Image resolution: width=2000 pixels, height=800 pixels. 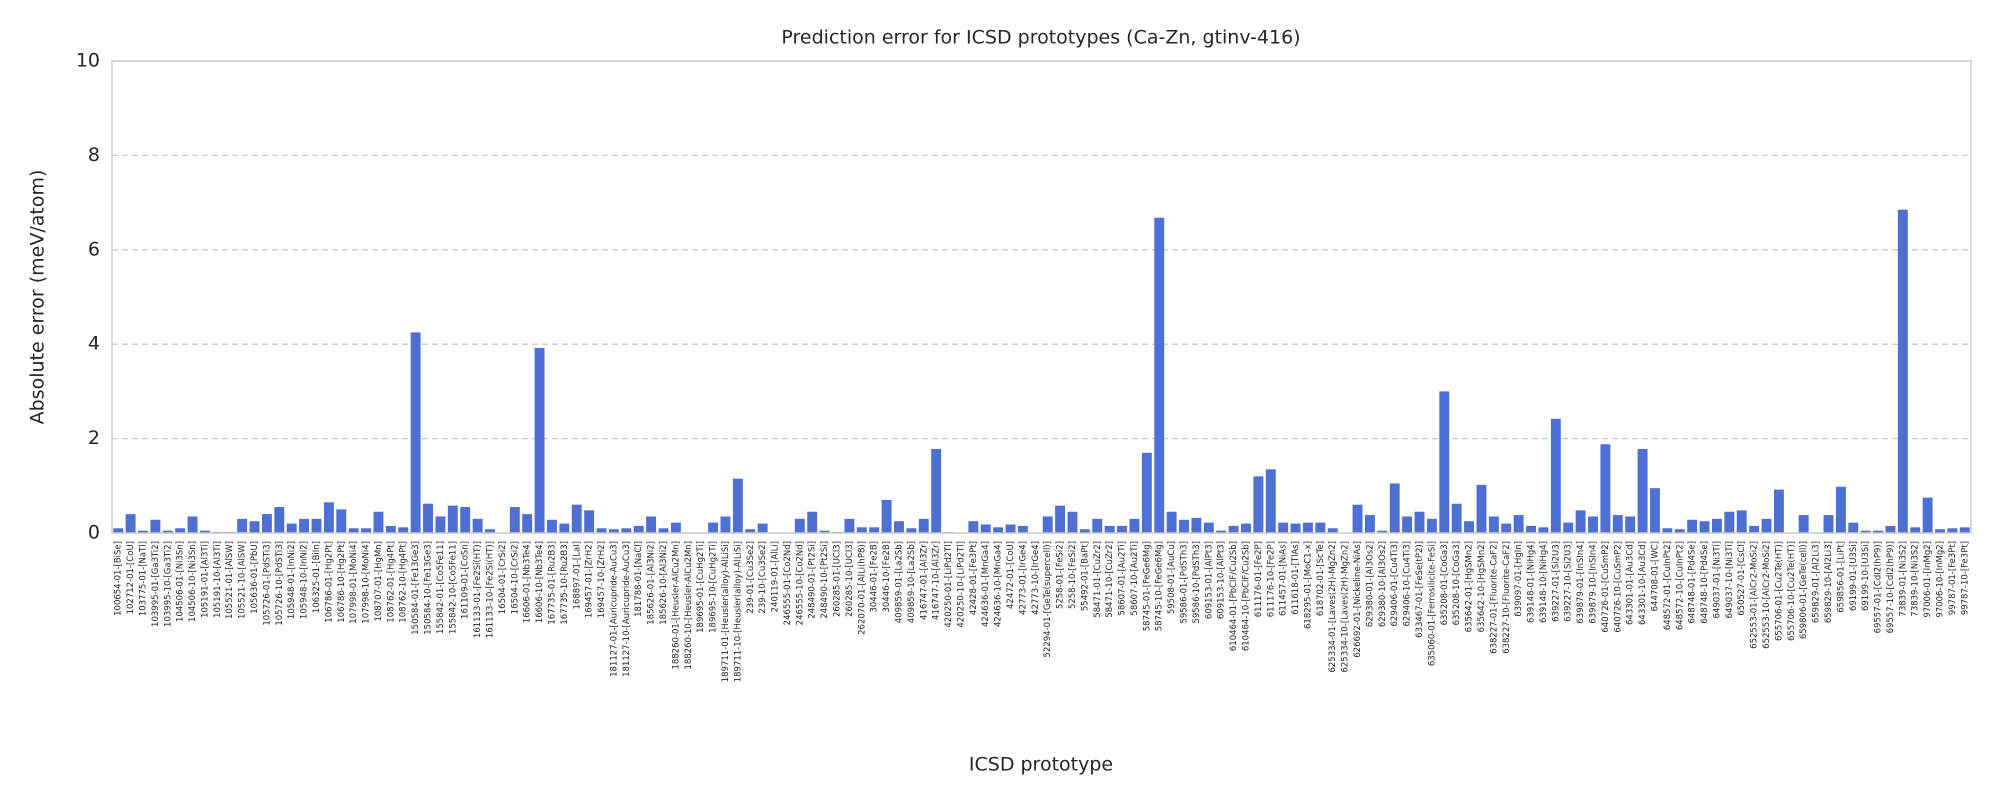 What do you see at coordinates (776, 576) in the screenshot?
I see `x-tick-label: 240119-01-[AlLi]` at bounding box center [776, 576].